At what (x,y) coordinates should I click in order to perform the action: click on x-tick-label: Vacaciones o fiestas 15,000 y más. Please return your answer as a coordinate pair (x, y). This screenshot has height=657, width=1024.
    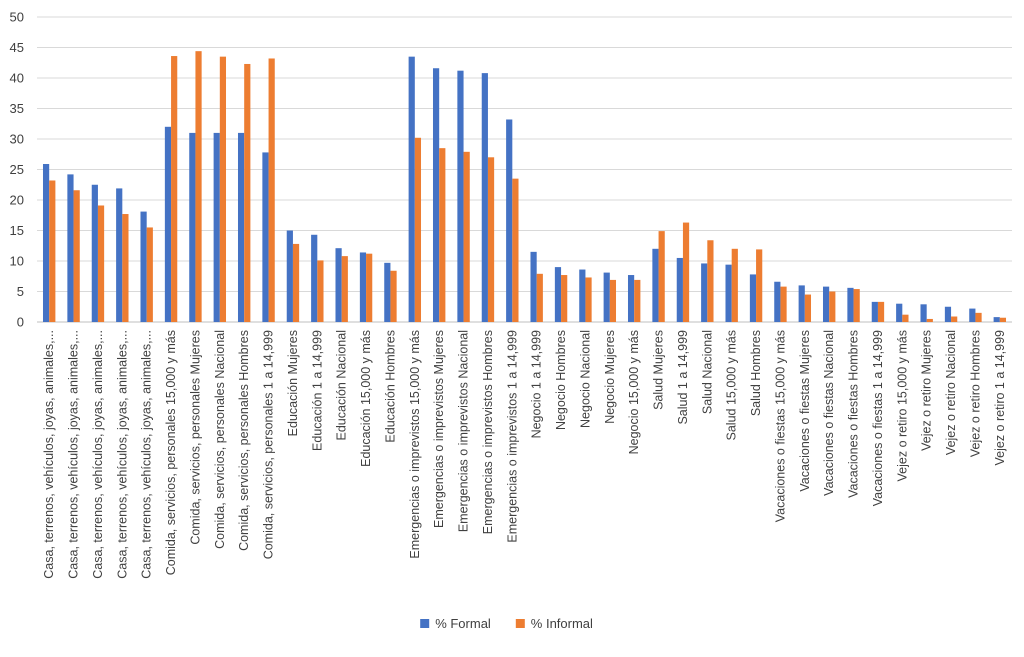
    Looking at the image, I should click on (780, 426).